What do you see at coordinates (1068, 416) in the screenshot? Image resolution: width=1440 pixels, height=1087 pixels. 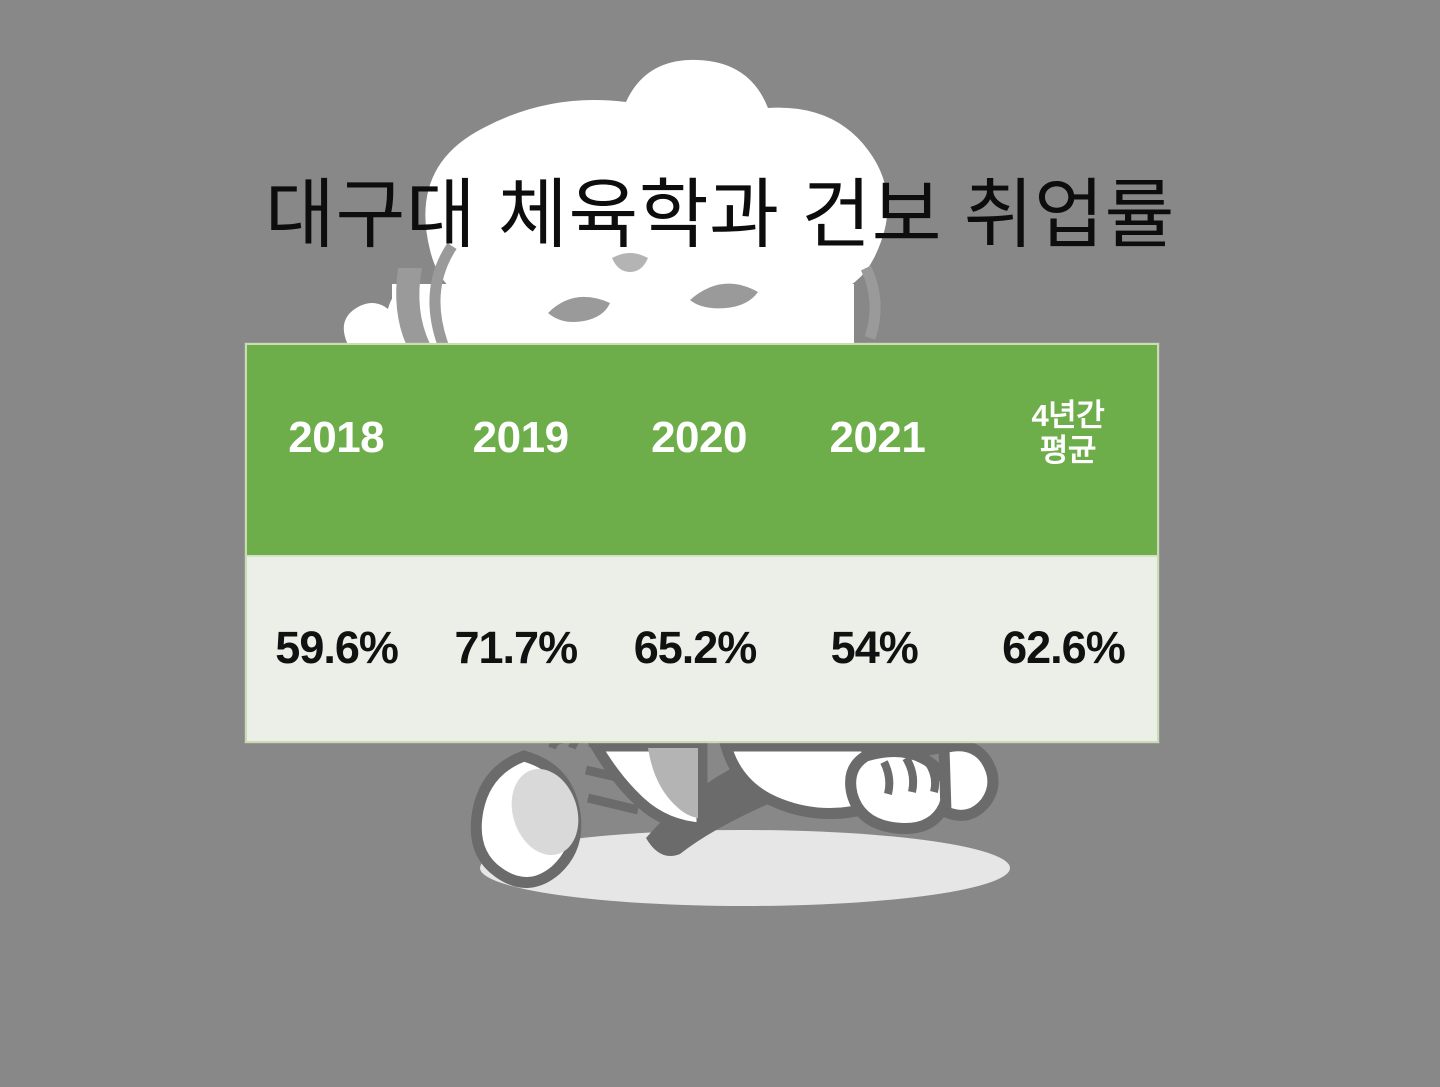 I see `four-year-average-line1: 4년간` at bounding box center [1068, 416].